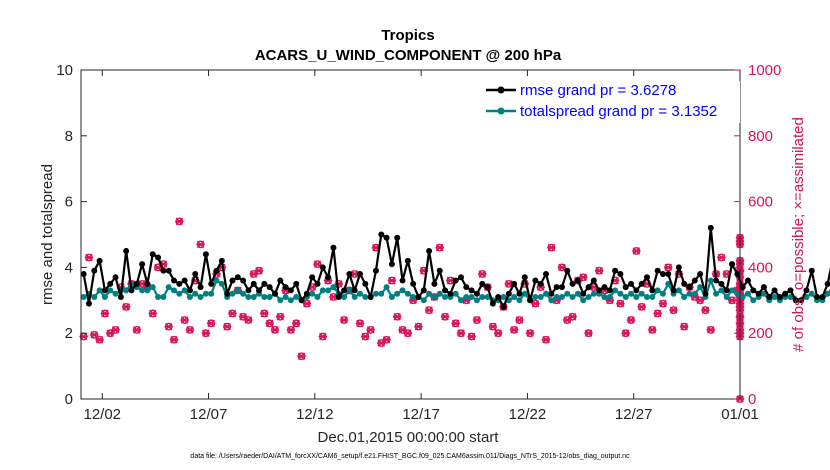 The height and width of the screenshot is (470, 830). Describe the element at coordinates (740, 414) in the screenshot. I see `x-tick-label: 01/01` at that location.